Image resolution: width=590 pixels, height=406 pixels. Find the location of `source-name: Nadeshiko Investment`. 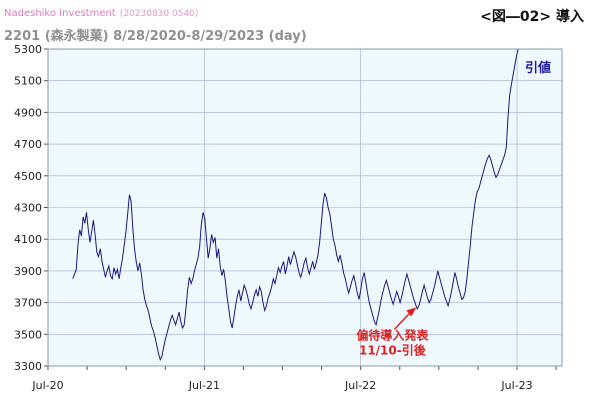

source-name: Nadeshiko Investment is located at coordinates (60, 13).